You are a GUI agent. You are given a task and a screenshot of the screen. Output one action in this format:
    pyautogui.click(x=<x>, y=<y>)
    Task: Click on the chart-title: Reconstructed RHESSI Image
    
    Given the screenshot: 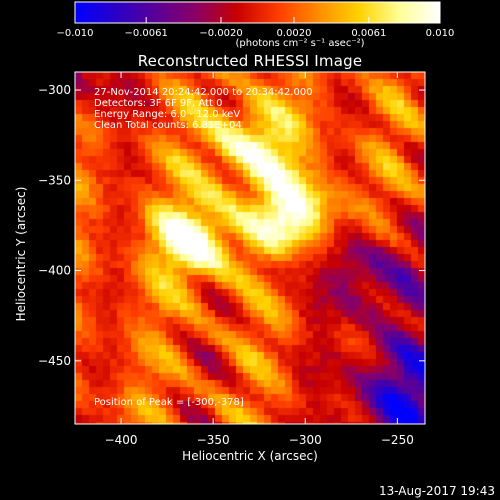 What is the action you would take?
    pyautogui.click(x=250, y=61)
    